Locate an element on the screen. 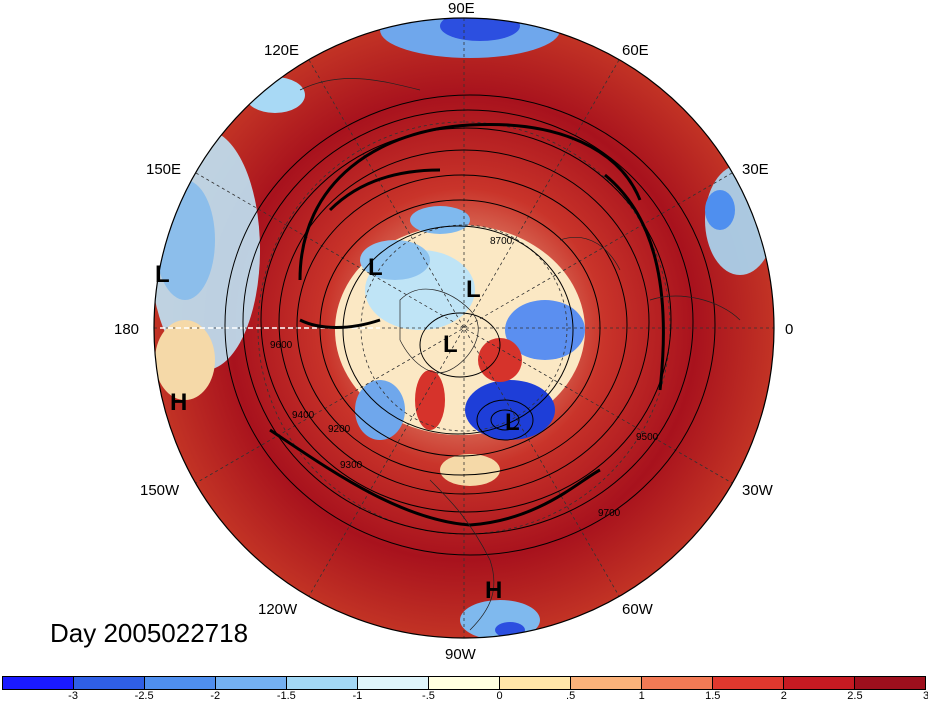 This screenshot has width=928, height=702. lon-label-90w: 90W is located at coordinates (461, 654).